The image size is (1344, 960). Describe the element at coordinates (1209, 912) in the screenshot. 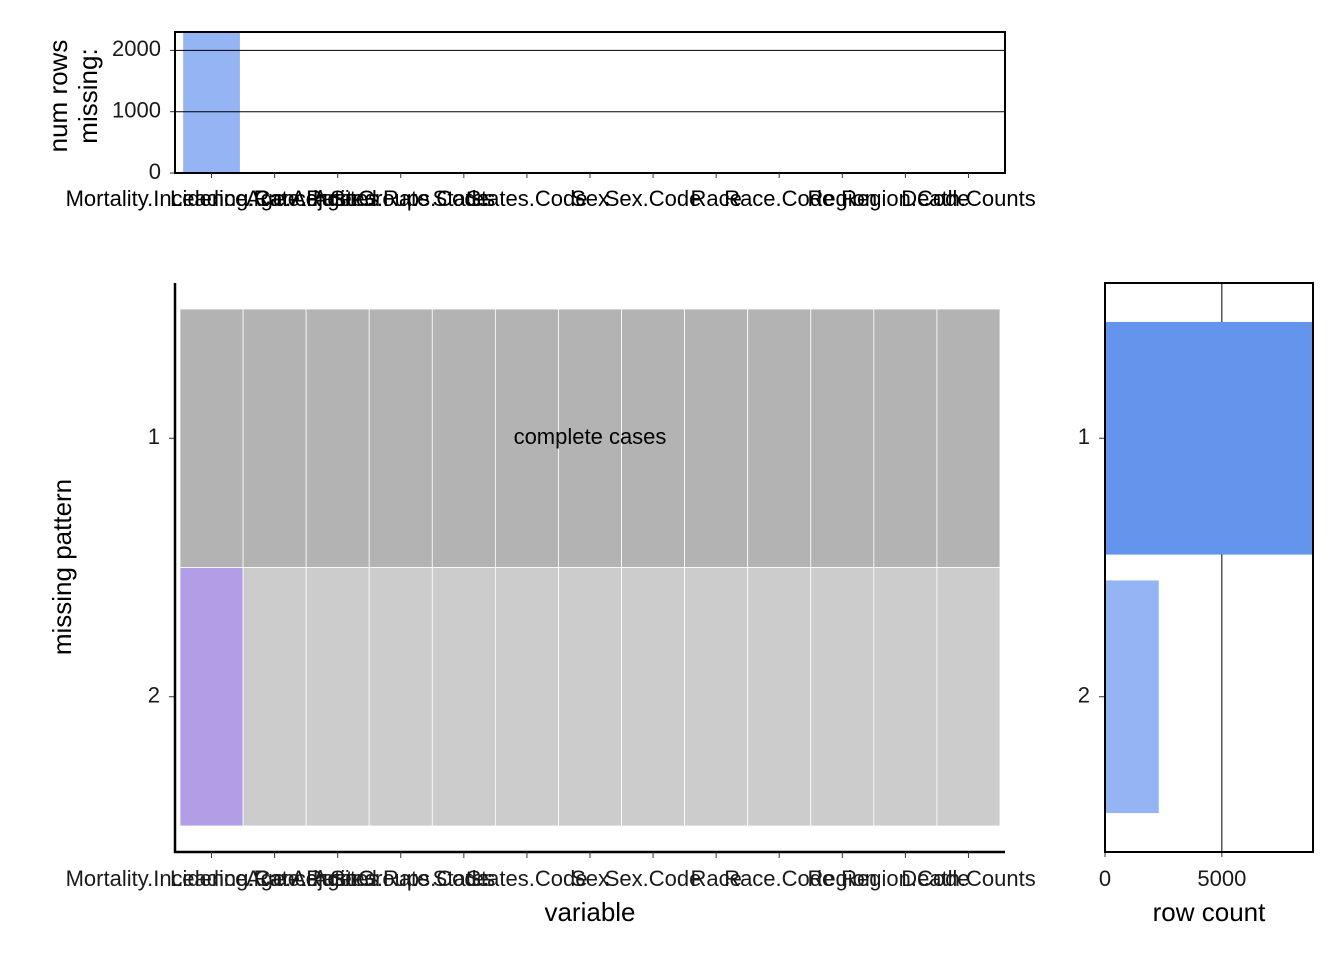

I see `x-axis-title: row count` at that location.